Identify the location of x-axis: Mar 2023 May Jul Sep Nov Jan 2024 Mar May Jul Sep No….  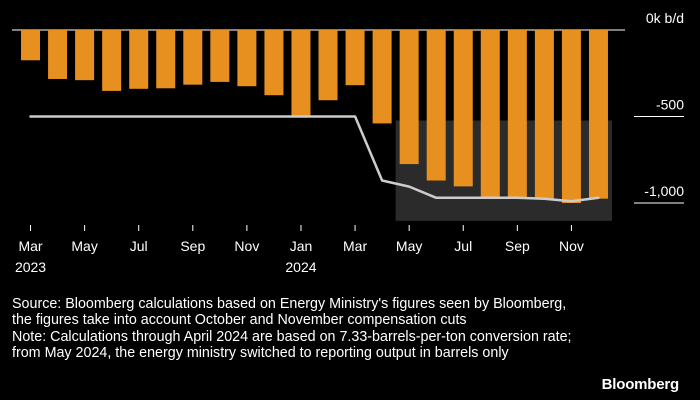
(299, 250).